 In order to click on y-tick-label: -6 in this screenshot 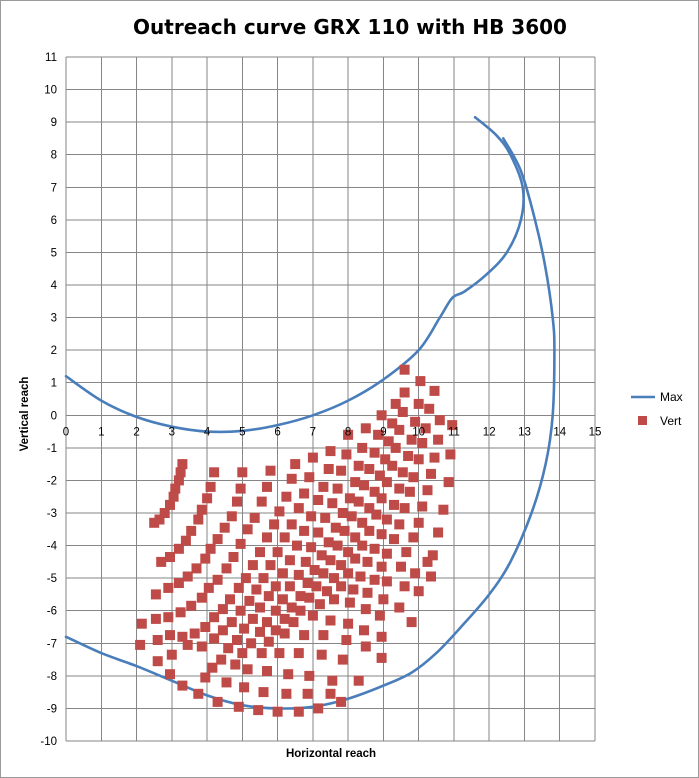, I will do `click(52, 612)`.